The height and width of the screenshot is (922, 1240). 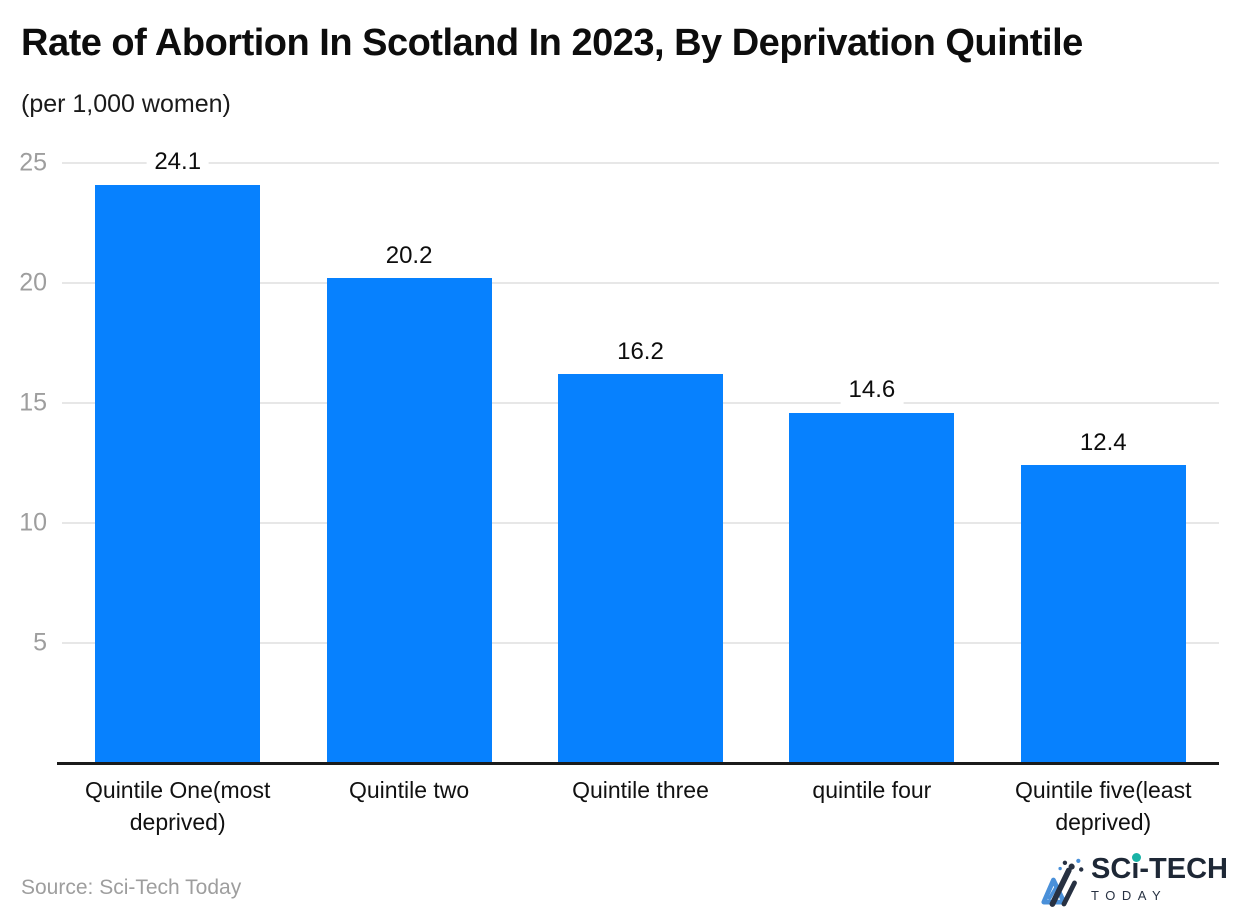 I want to click on bar-band: 16.2, so click(x=640, y=463).